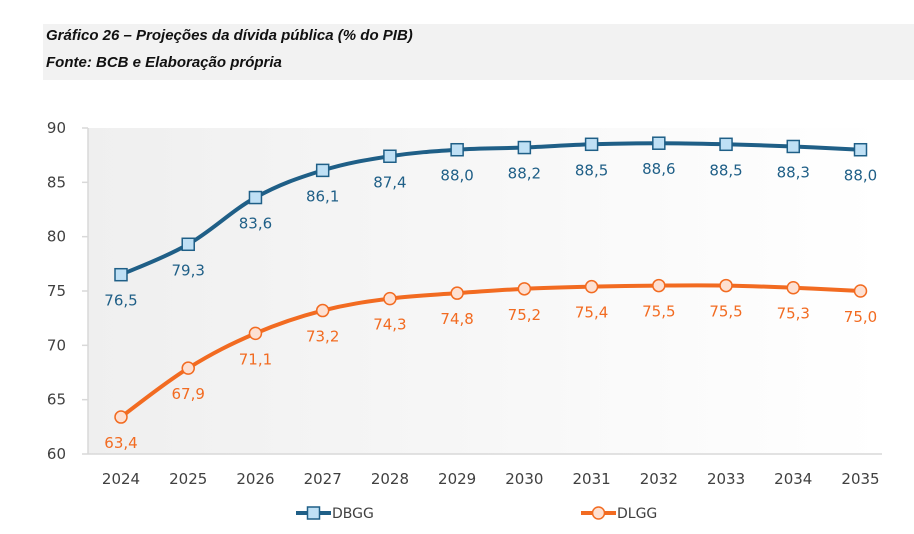 The height and width of the screenshot is (534, 914). I want to click on x-tick-label: 2034, so click(793, 479).